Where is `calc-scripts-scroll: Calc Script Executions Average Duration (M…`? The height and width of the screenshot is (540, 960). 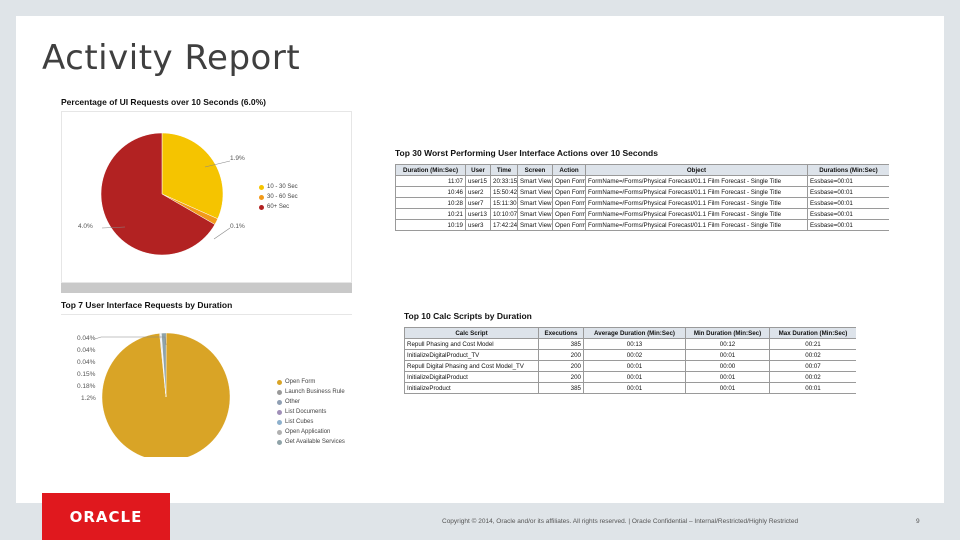
calc-scripts-scroll: Calc Script Executions Average Duration (M… is located at coordinates (630, 369).